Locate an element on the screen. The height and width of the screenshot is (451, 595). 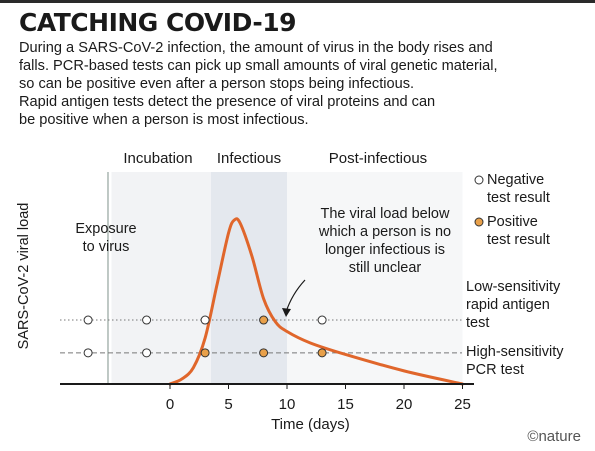
antigen-test-label: Low-sensitivity is located at coordinates (513, 287).